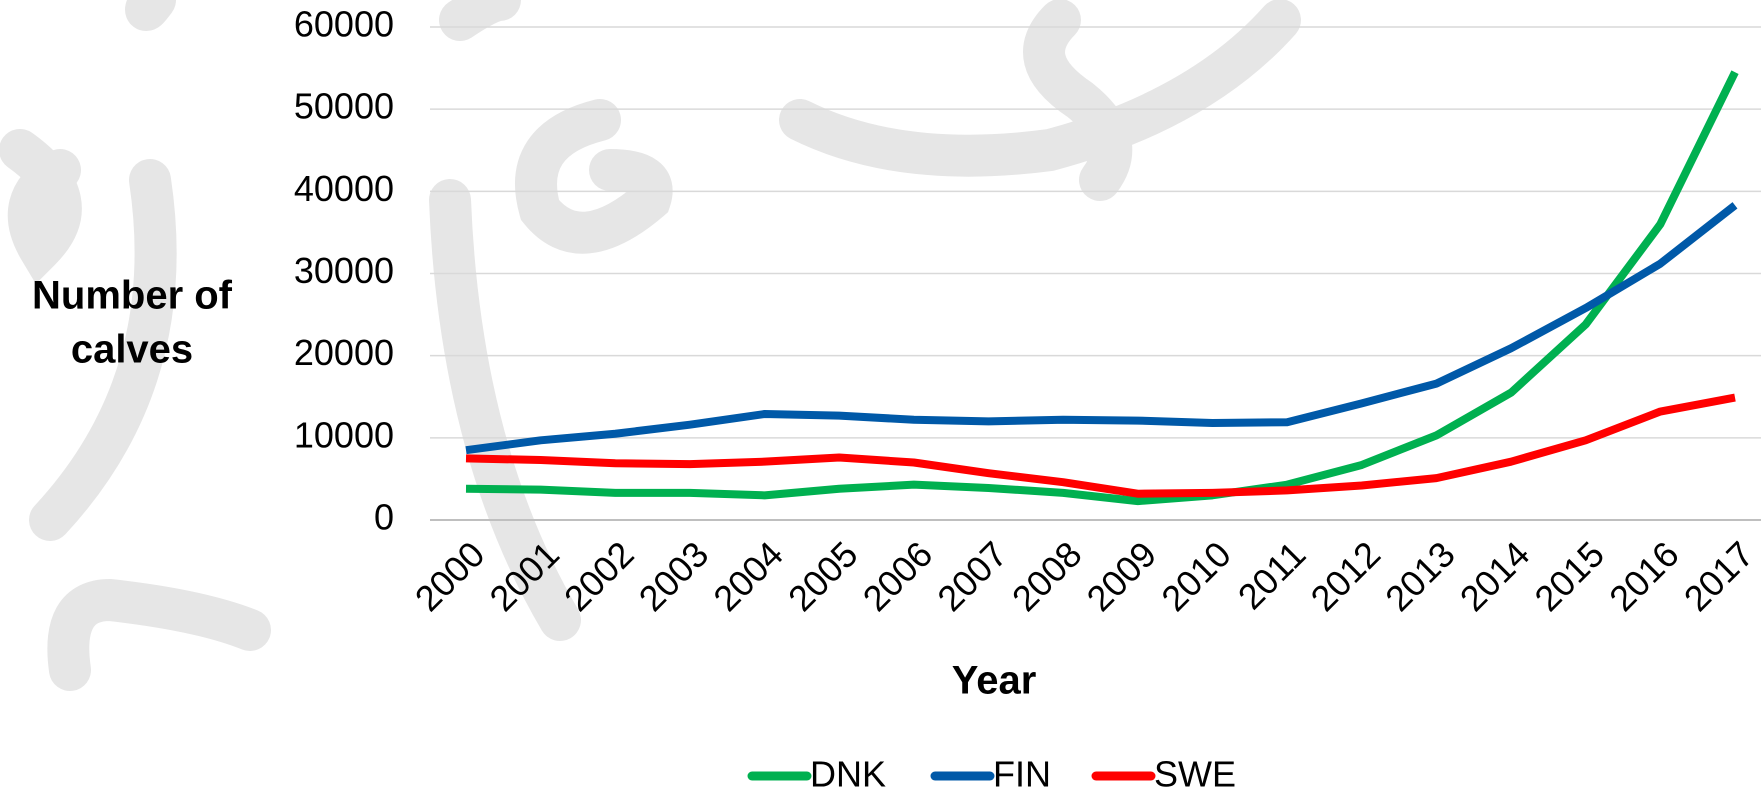 Image resolution: width=1761 pixels, height=794 pixels. I want to click on y-tick-label: 0, so click(384, 517).